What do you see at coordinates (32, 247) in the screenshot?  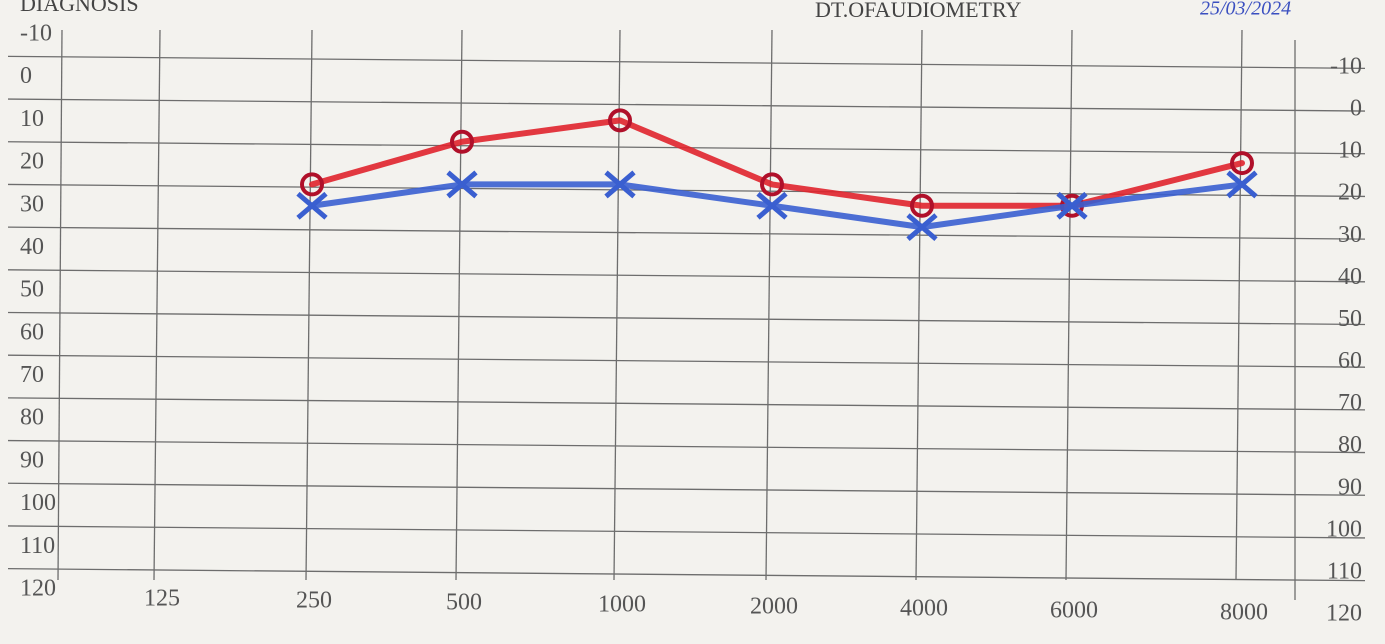 I see `y-tick-label: 40` at bounding box center [32, 247].